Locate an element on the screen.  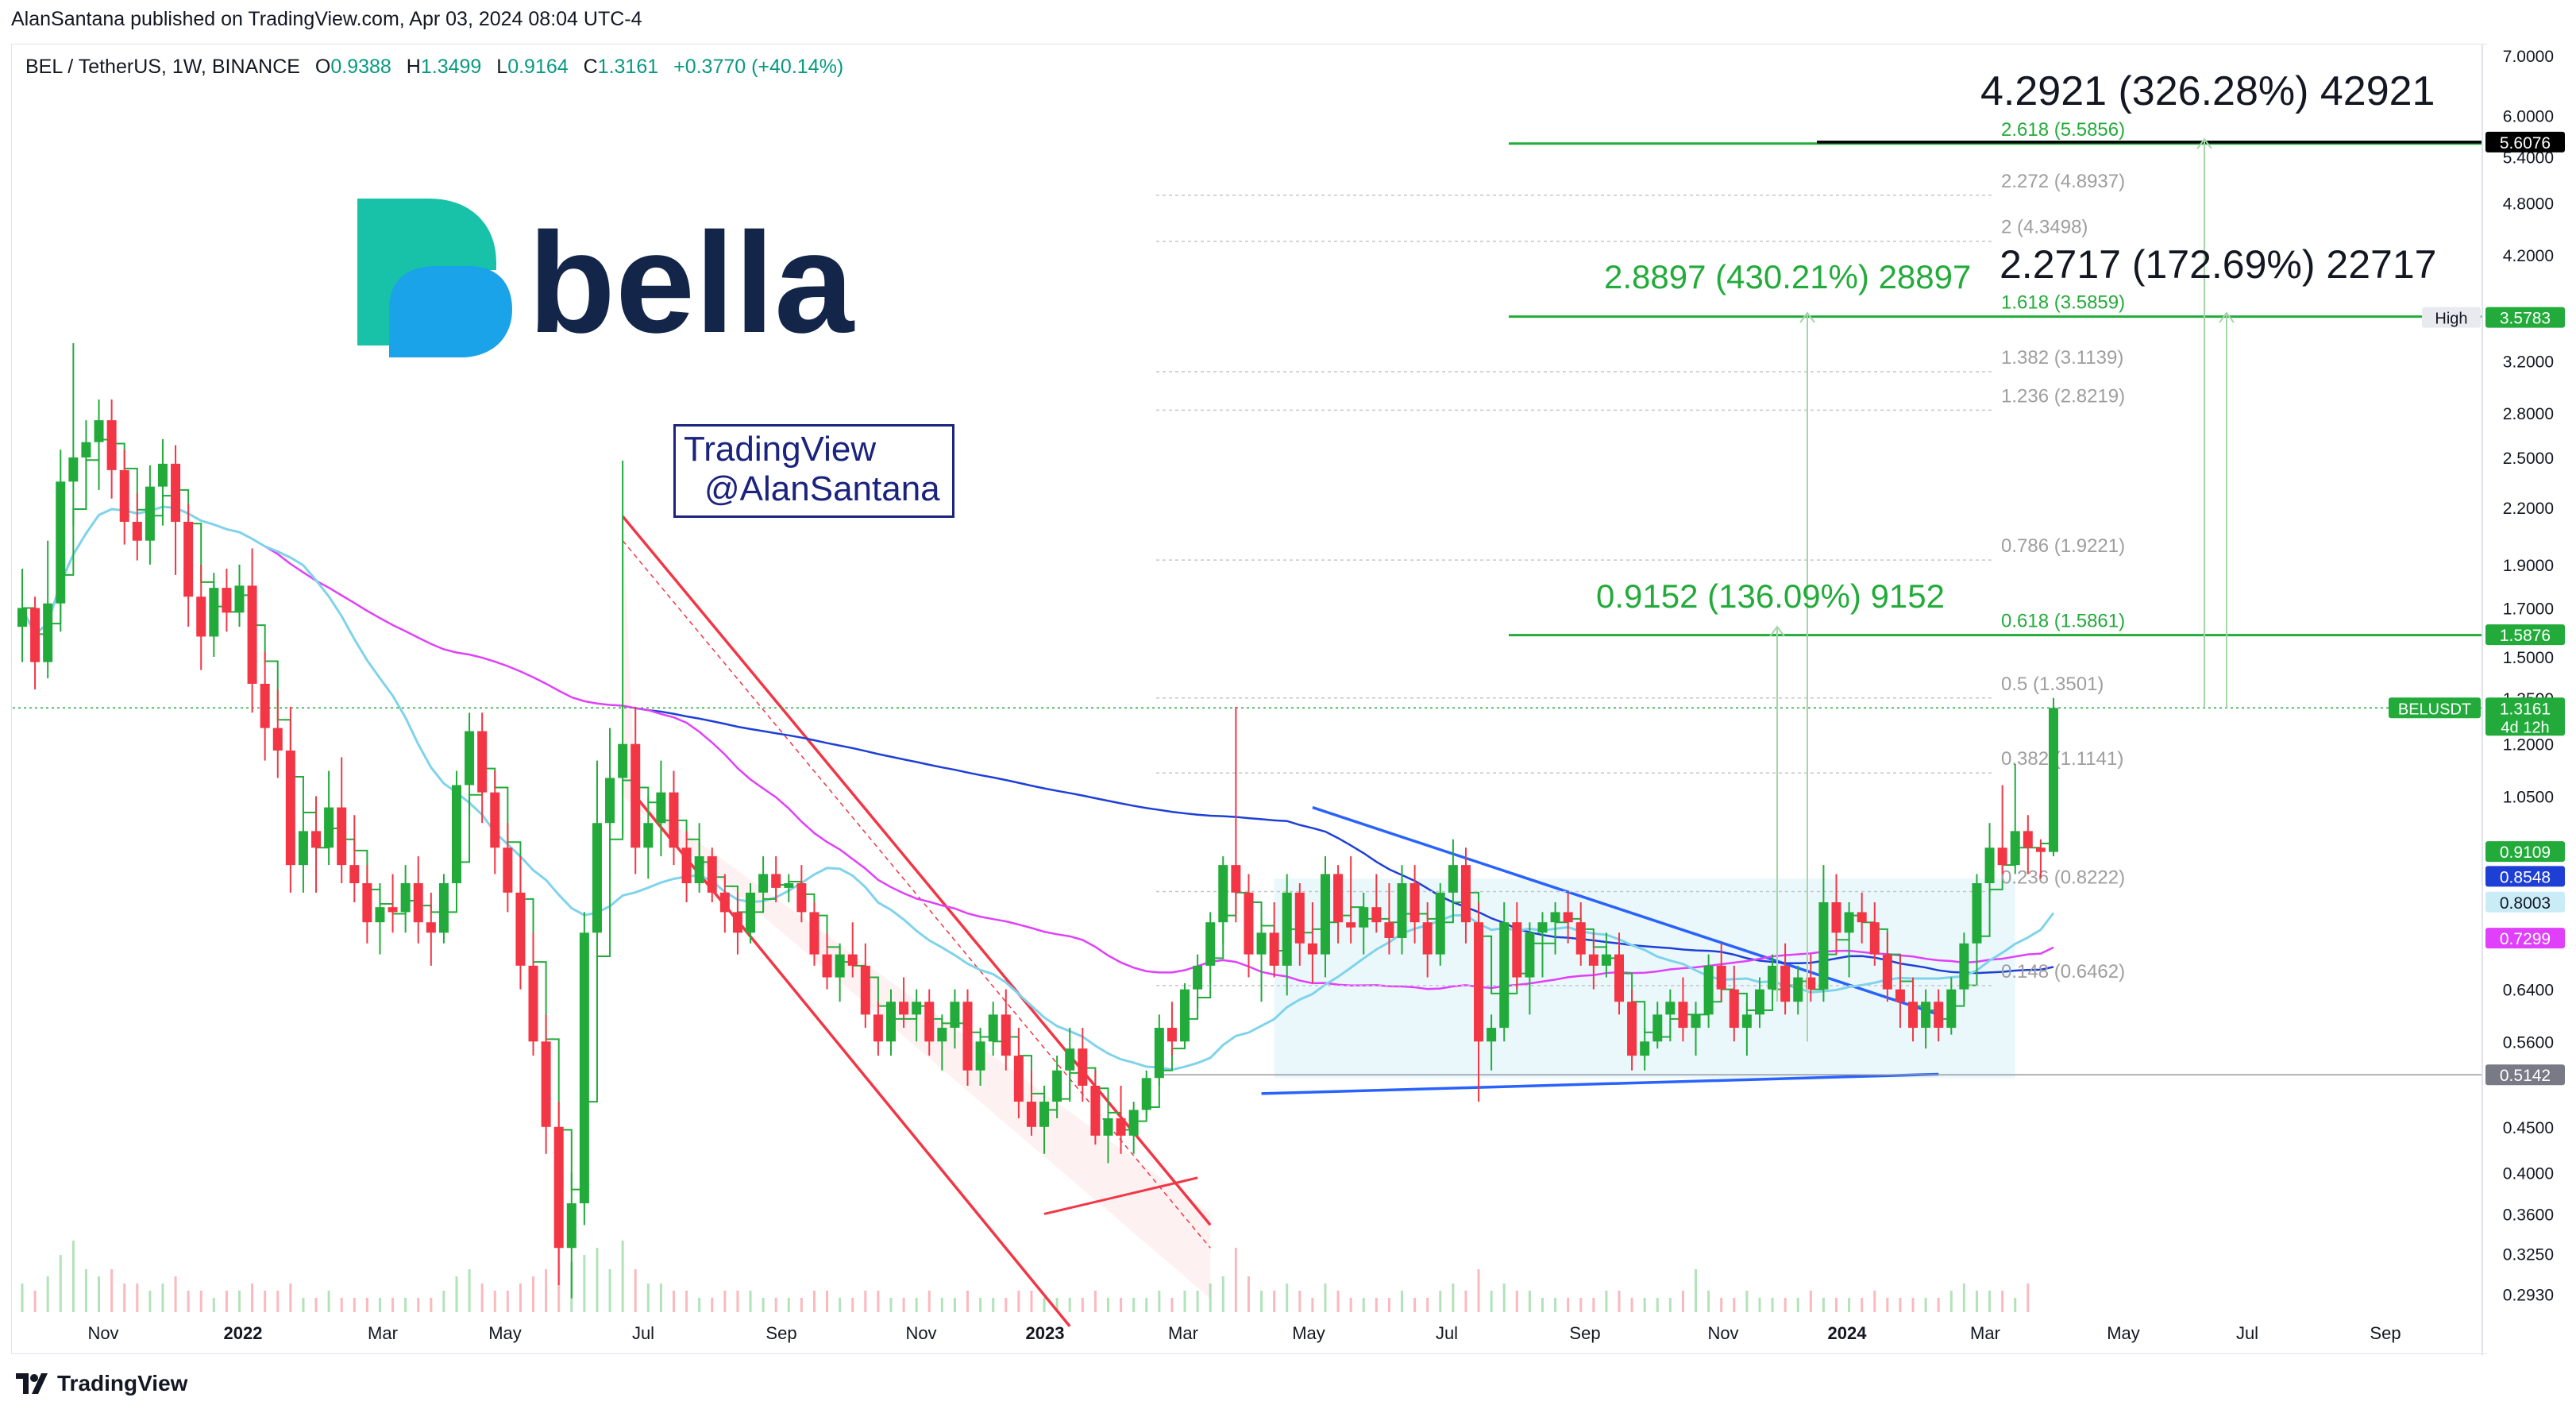
y-axis-tick-label: 0.6400 is located at coordinates (2528, 991).